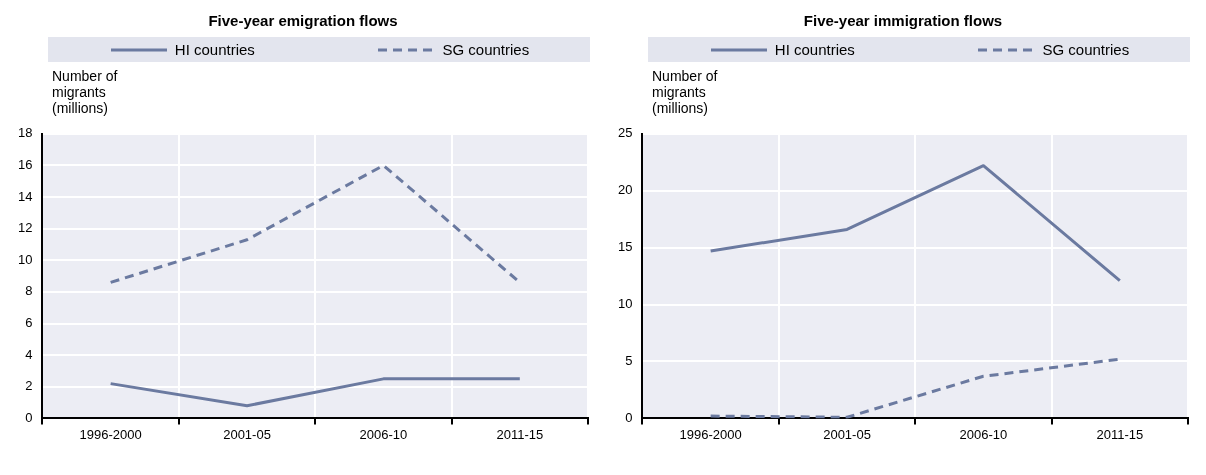  I want to click on y-tick-label: 5, so click(629, 361).